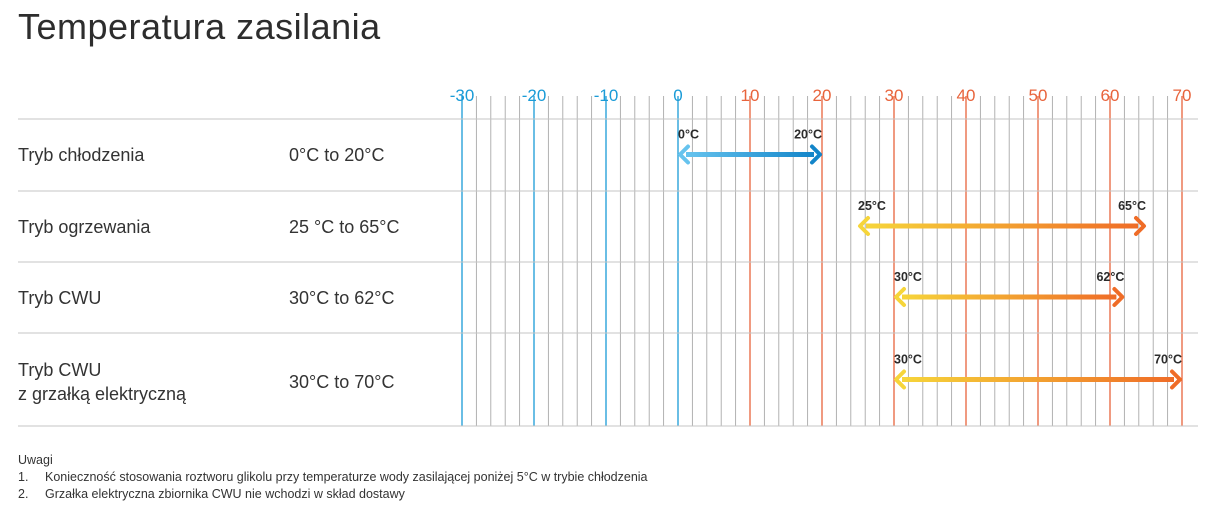  What do you see at coordinates (35, 460) in the screenshot?
I see `notes-heading: Uwagi` at bounding box center [35, 460].